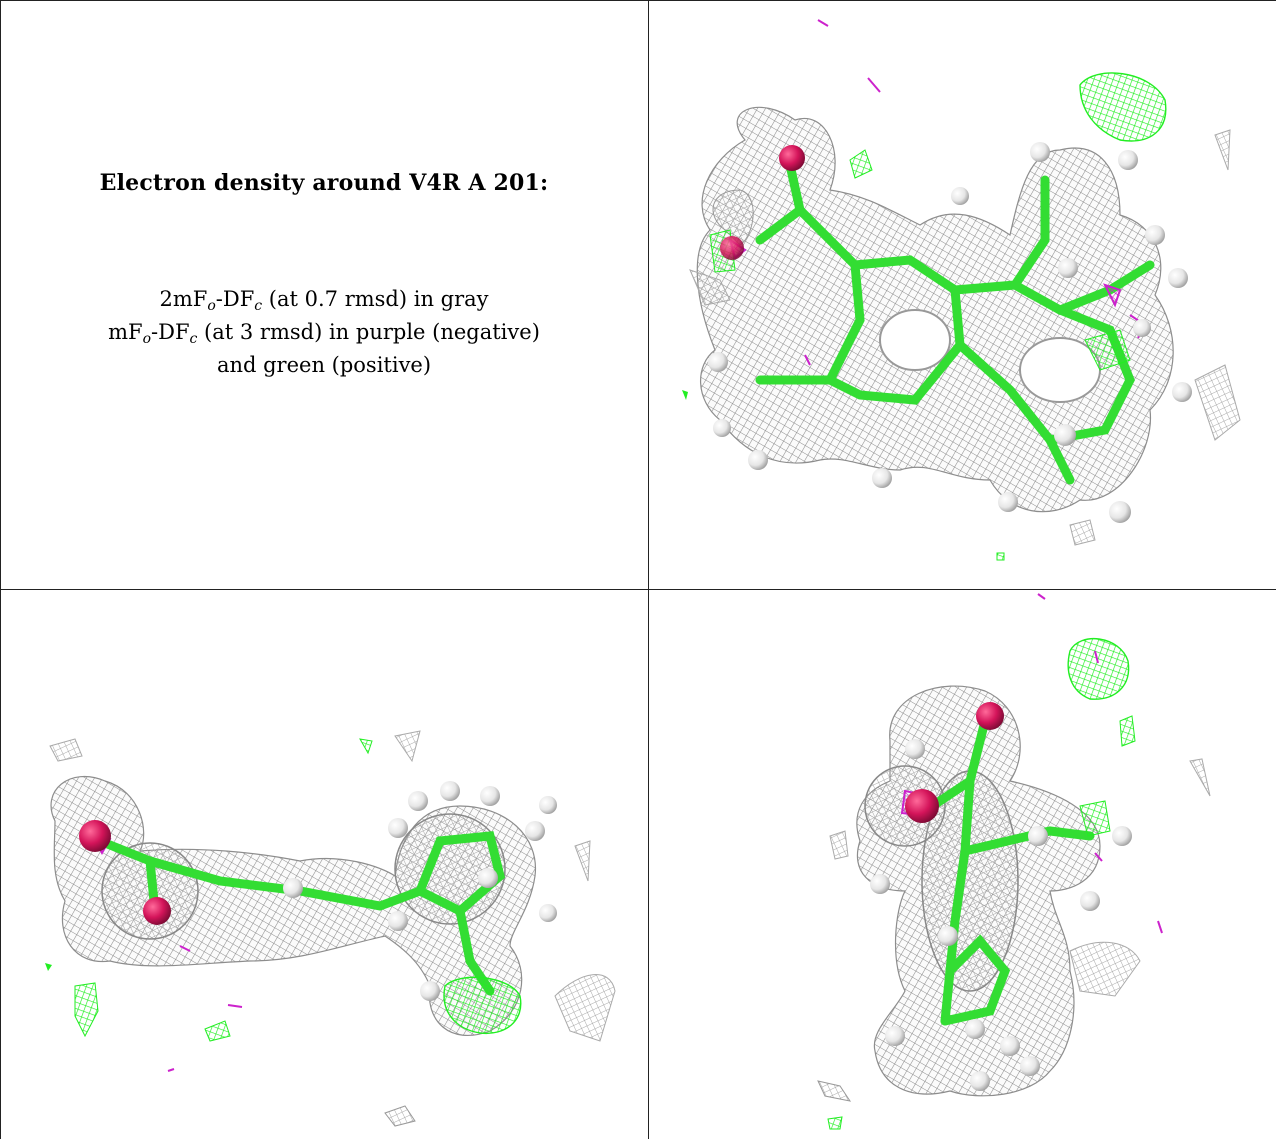 The height and width of the screenshot is (1139, 1276). I want to click on caption-line-colors: and green (positive), so click(324, 365).